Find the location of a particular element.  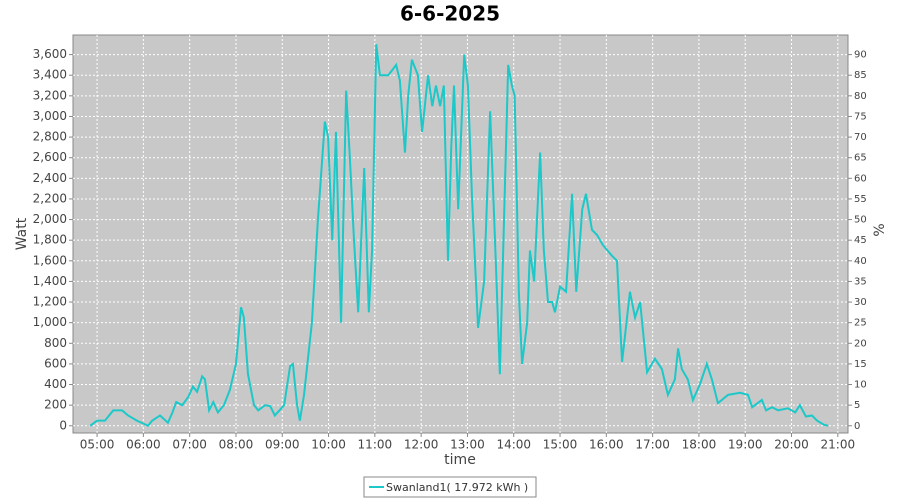

x-tick-label: 09:00 is located at coordinates (282, 445).